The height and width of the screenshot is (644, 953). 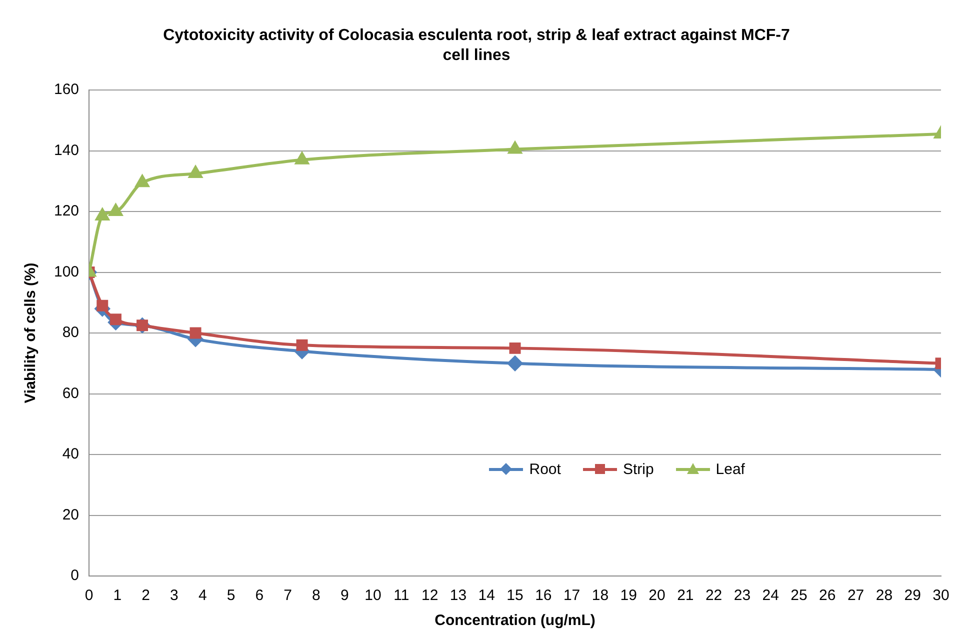 What do you see at coordinates (545, 469) in the screenshot?
I see `legend-label: Root` at bounding box center [545, 469].